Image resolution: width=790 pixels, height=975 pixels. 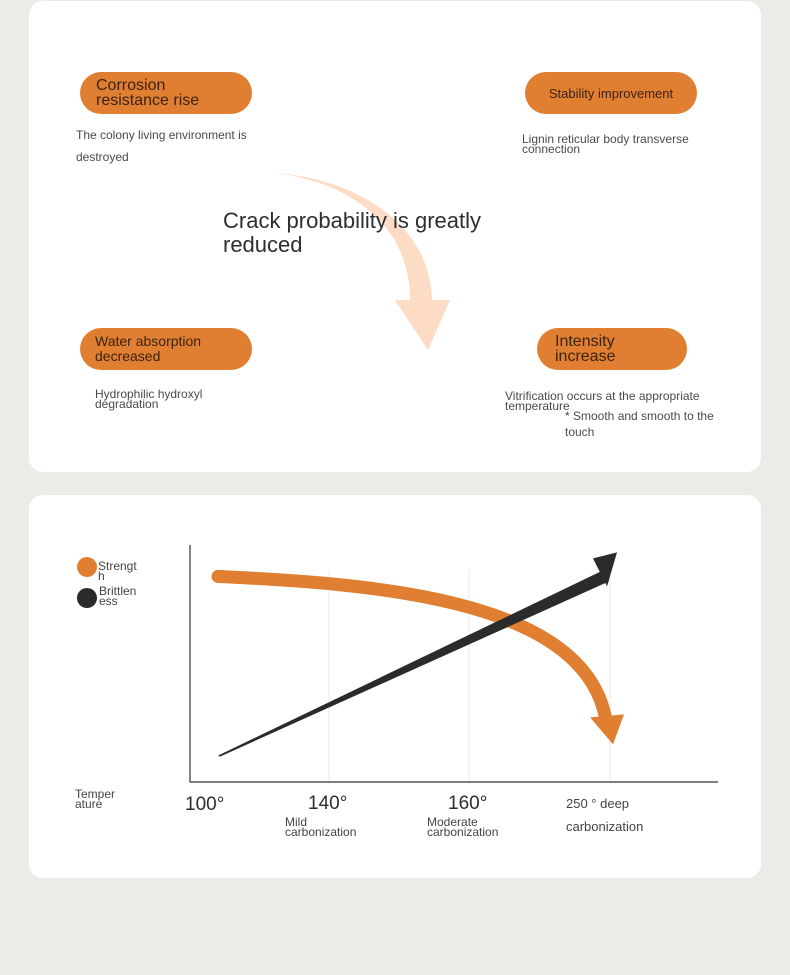 I want to click on badge-stability: Stability improvement, so click(x=611, y=93).